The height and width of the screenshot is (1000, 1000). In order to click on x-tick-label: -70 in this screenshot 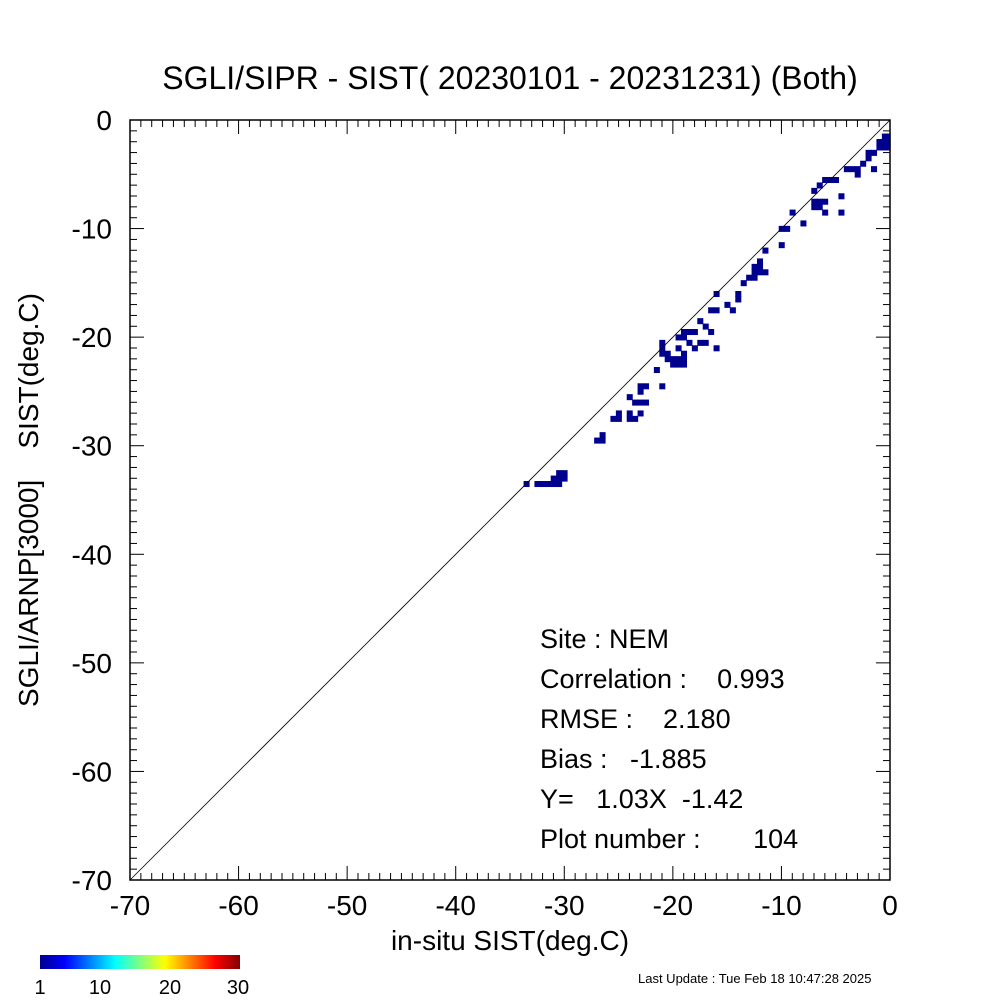, I will do `click(130, 905)`.